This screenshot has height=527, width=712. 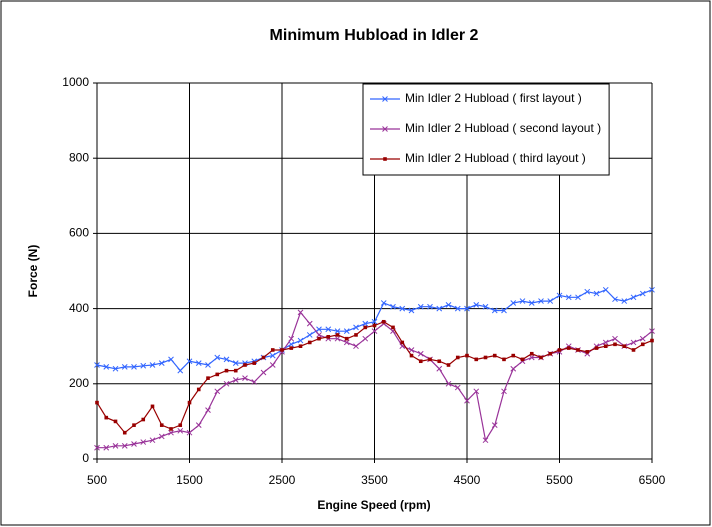 What do you see at coordinates (79, 383) in the screenshot?
I see `y-tick-label: 200` at bounding box center [79, 383].